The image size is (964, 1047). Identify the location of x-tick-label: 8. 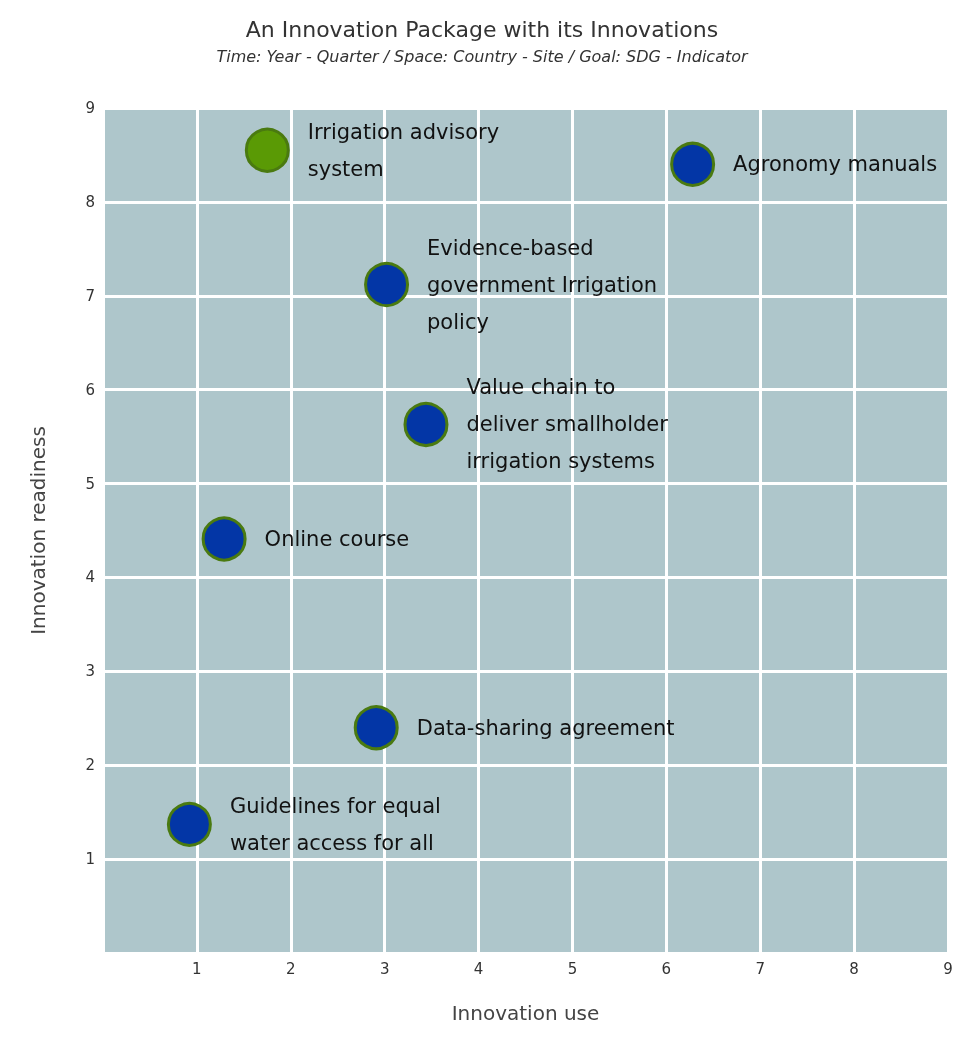
(854, 968).